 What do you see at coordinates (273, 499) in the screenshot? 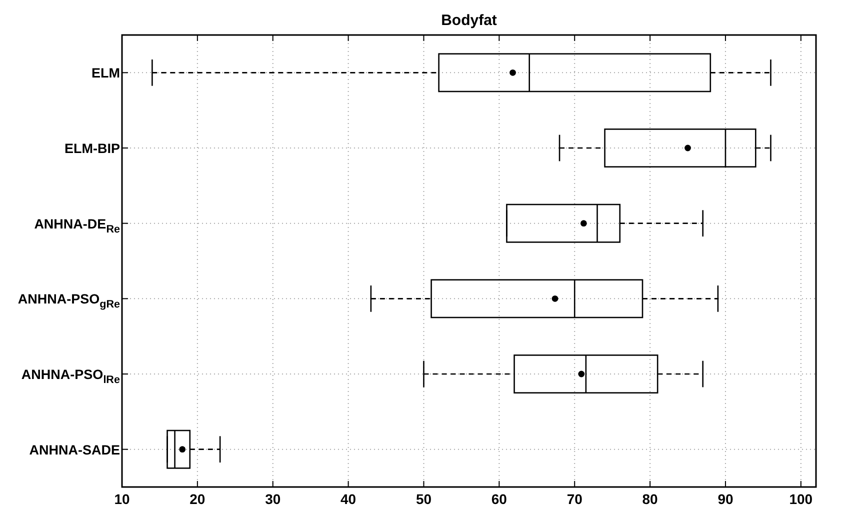
I see `x-tick-label: 30` at bounding box center [273, 499].